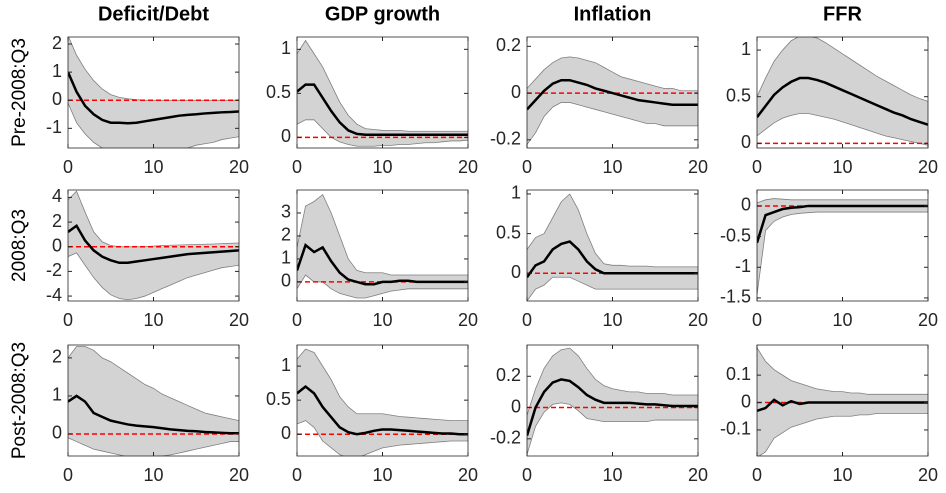  I want to click on y-tick-label: 4, so click(57, 196).